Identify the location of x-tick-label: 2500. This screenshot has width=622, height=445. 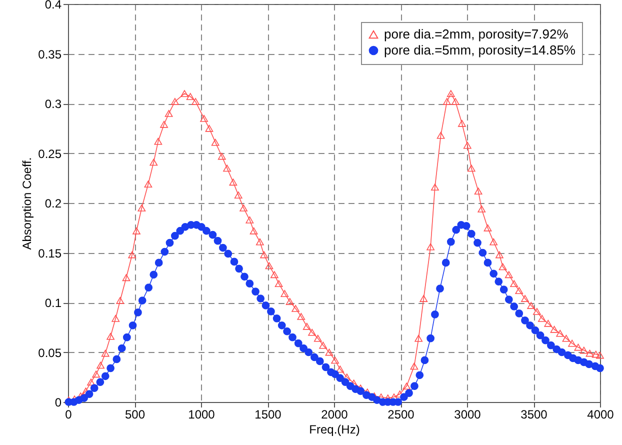
(401, 415).